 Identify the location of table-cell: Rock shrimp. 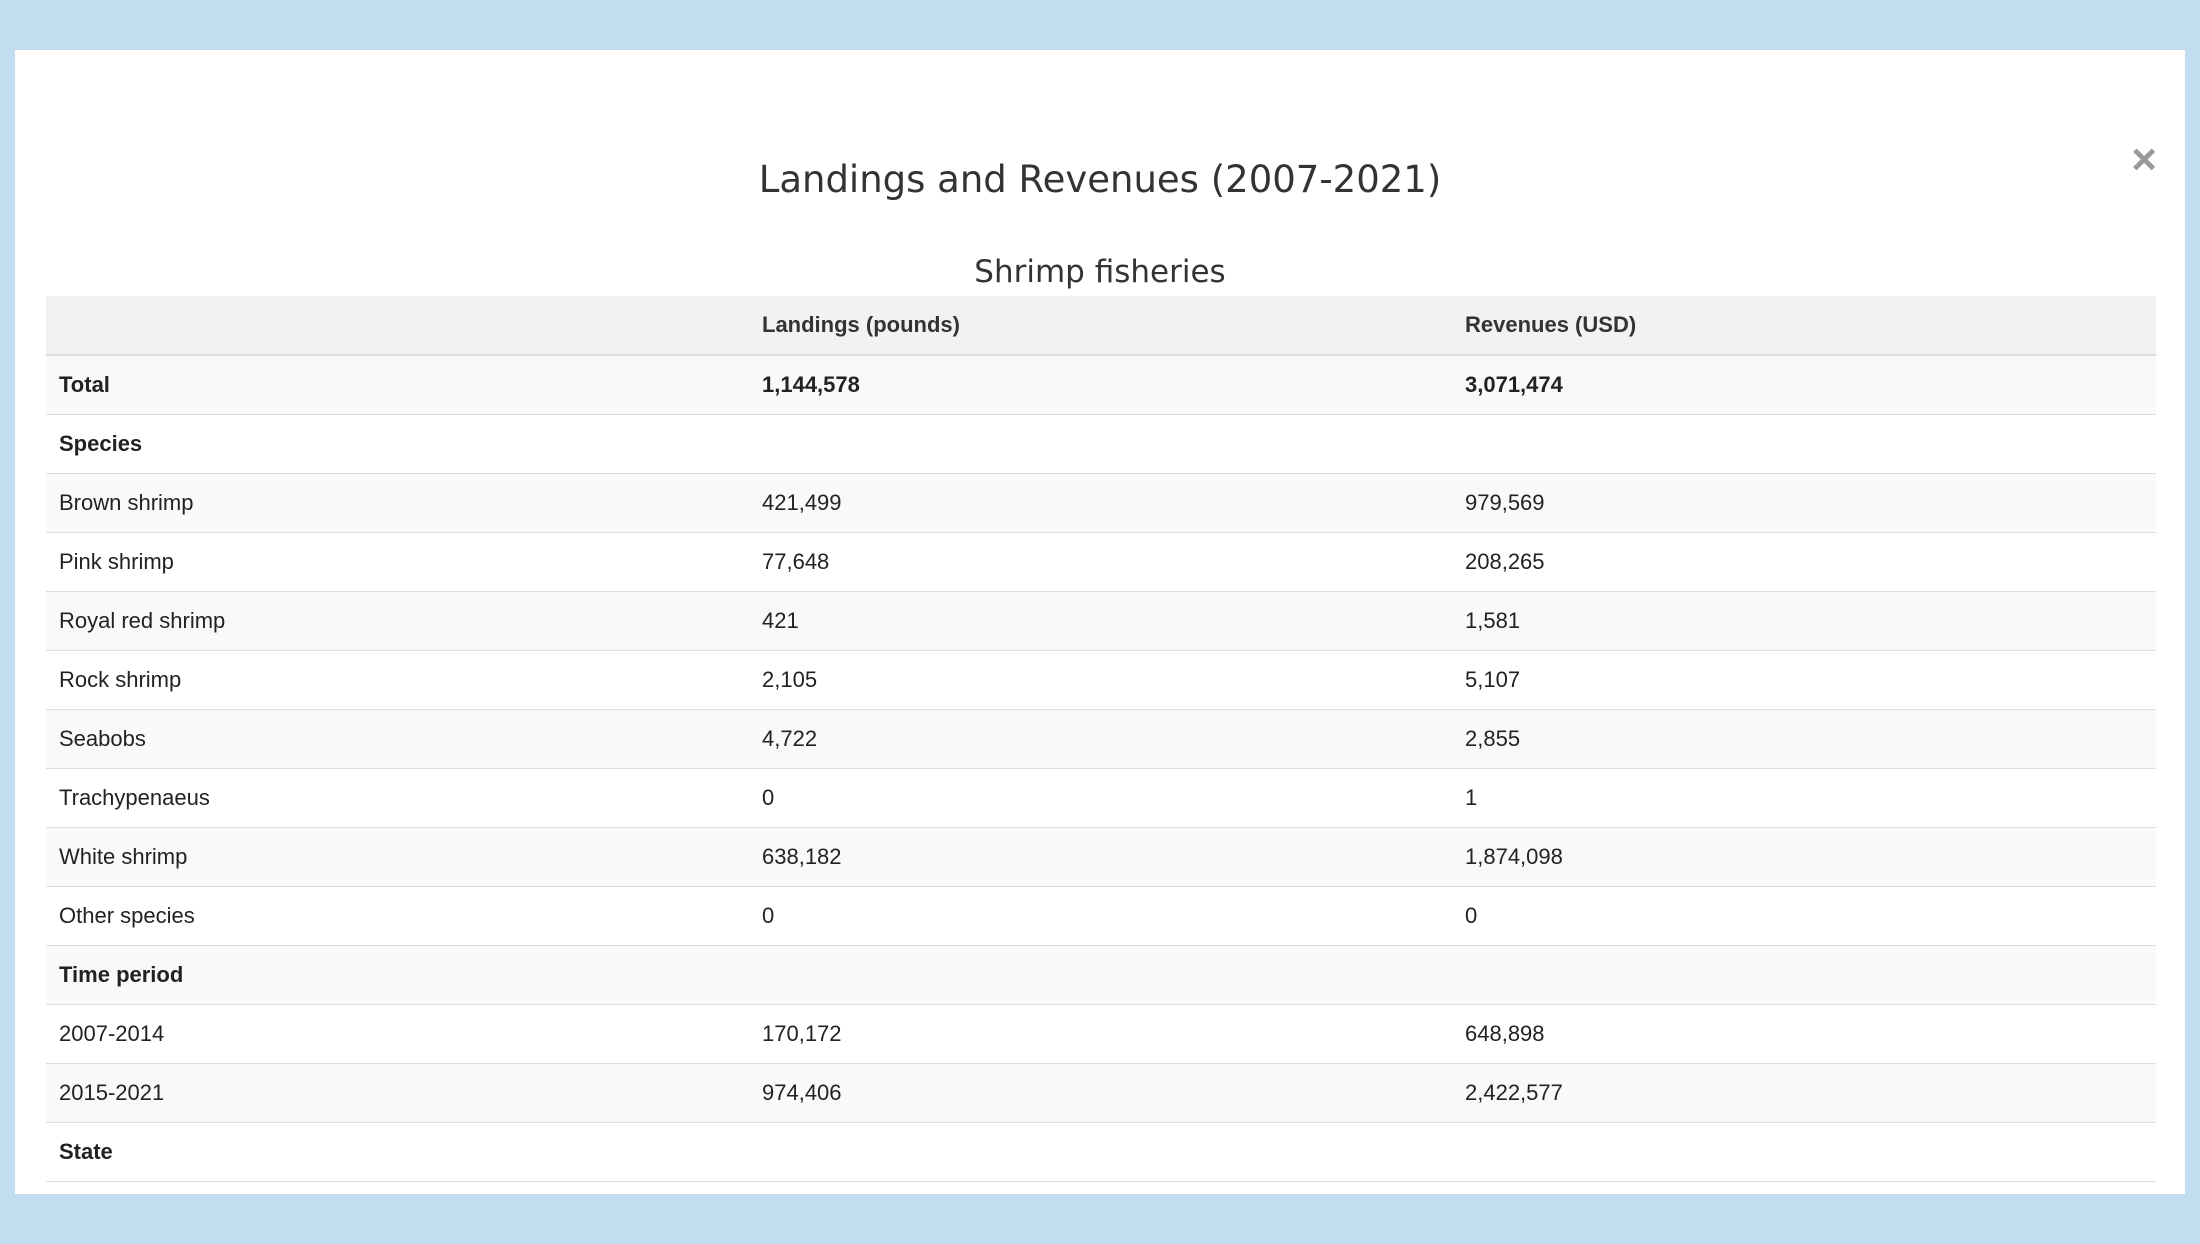
(120, 679).